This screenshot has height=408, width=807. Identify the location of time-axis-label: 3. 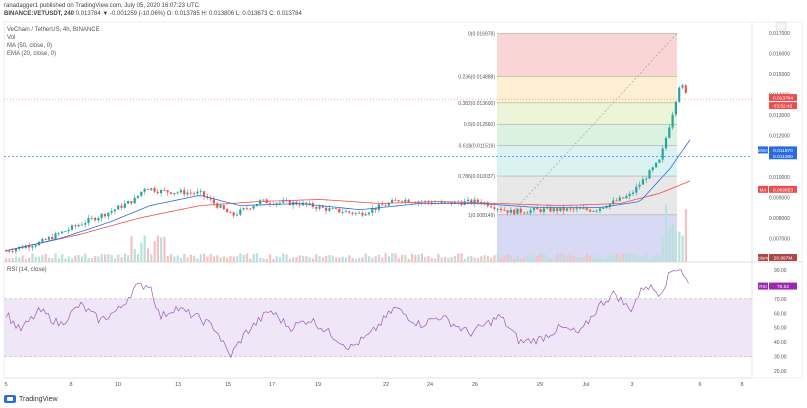
(631, 385).